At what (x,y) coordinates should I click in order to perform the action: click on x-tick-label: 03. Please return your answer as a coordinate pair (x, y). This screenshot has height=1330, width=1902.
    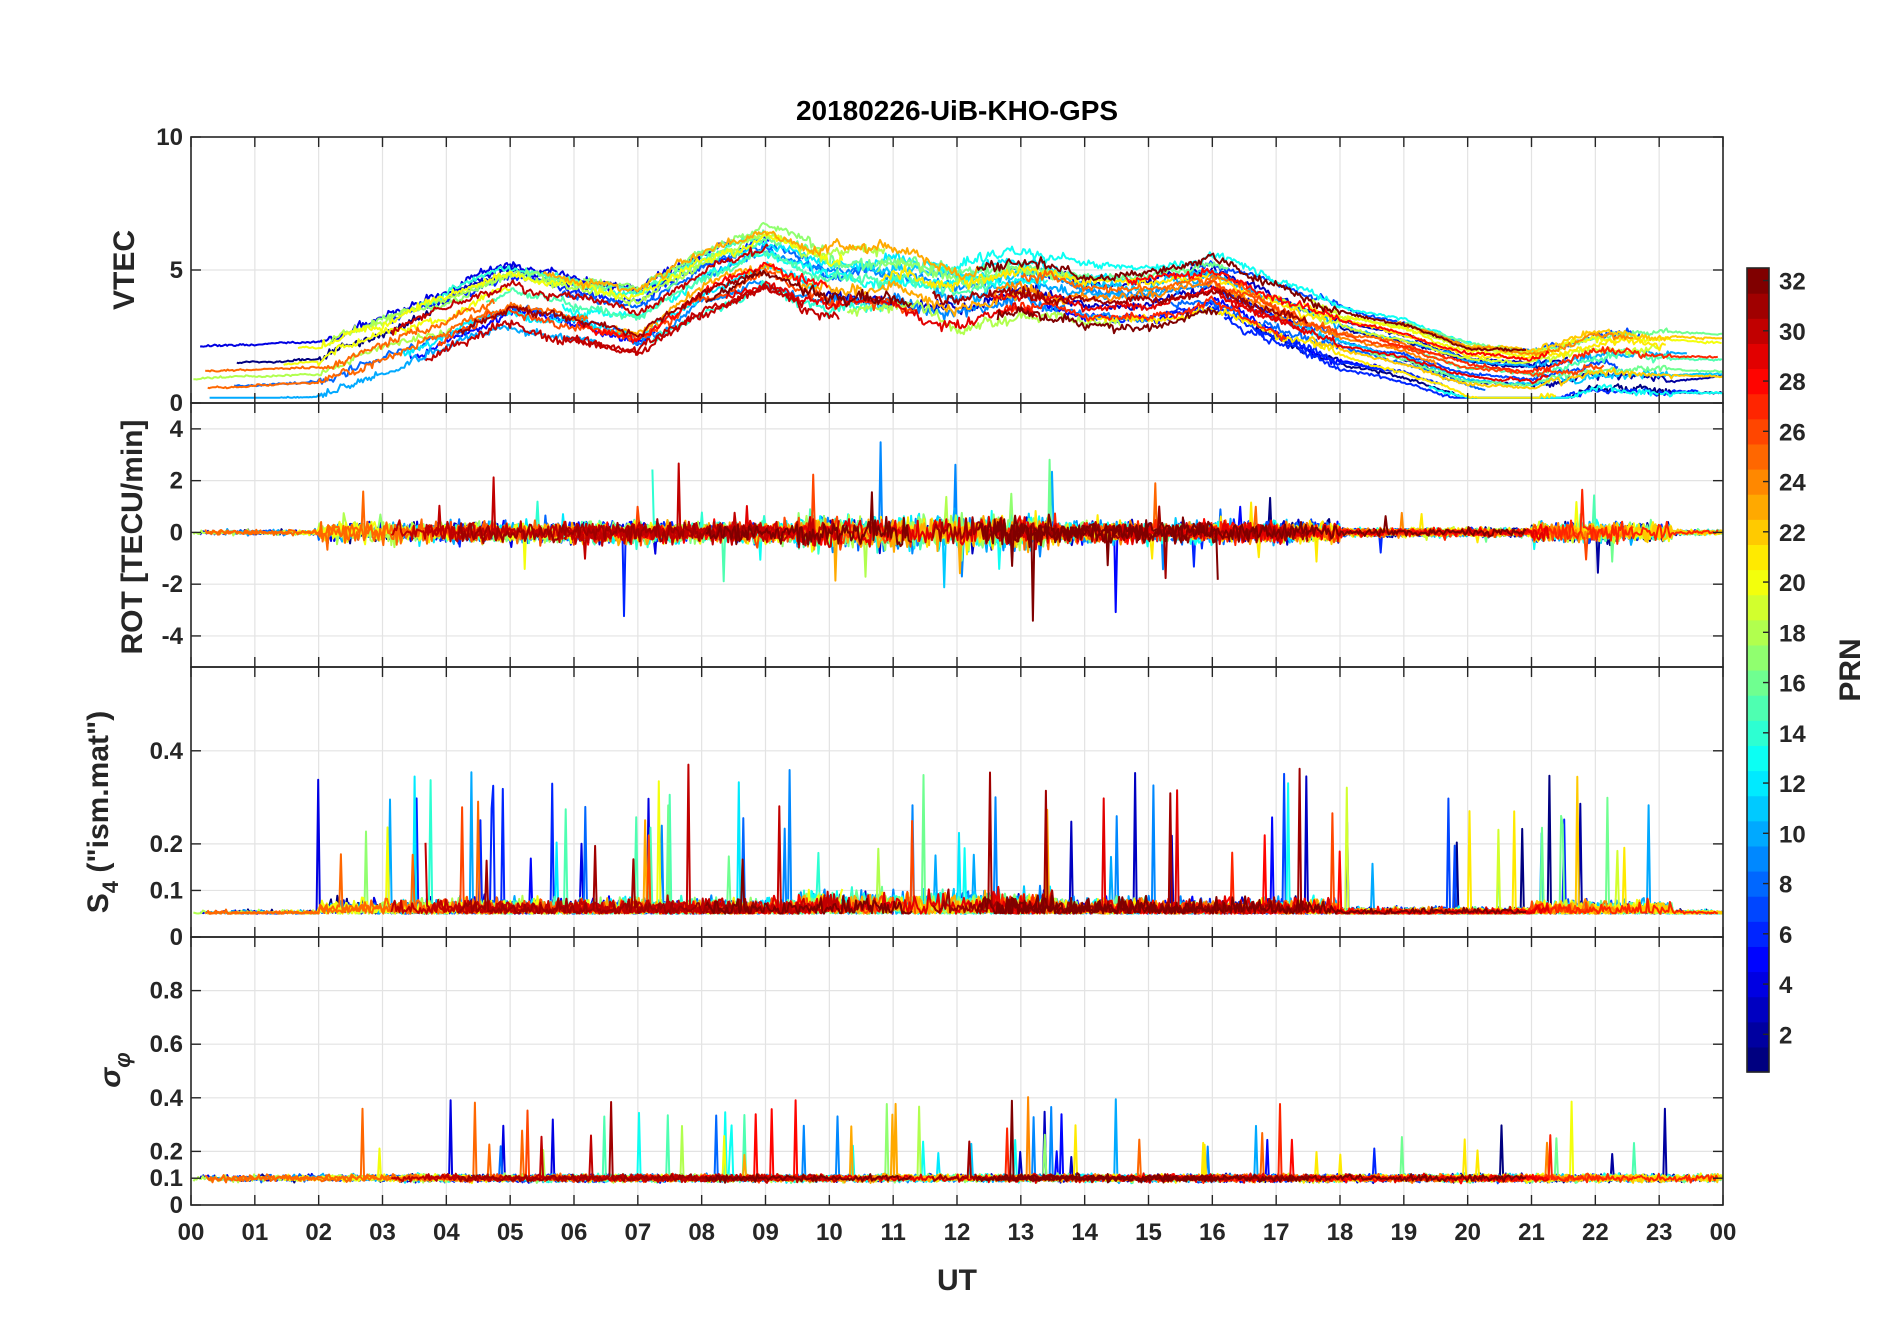
    Looking at the image, I should click on (382, 1232).